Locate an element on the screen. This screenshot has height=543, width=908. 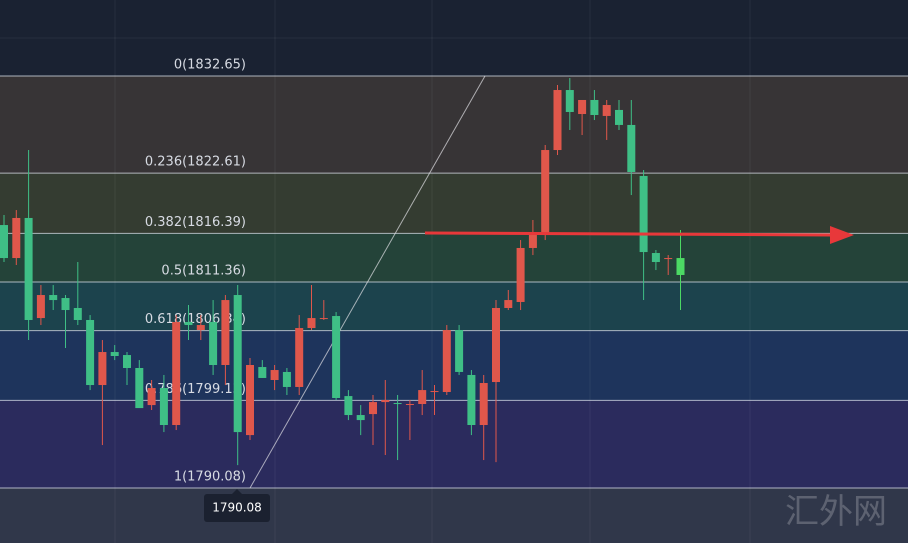
fib-level-label: 0.382(1816.39) is located at coordinates (195, 222).